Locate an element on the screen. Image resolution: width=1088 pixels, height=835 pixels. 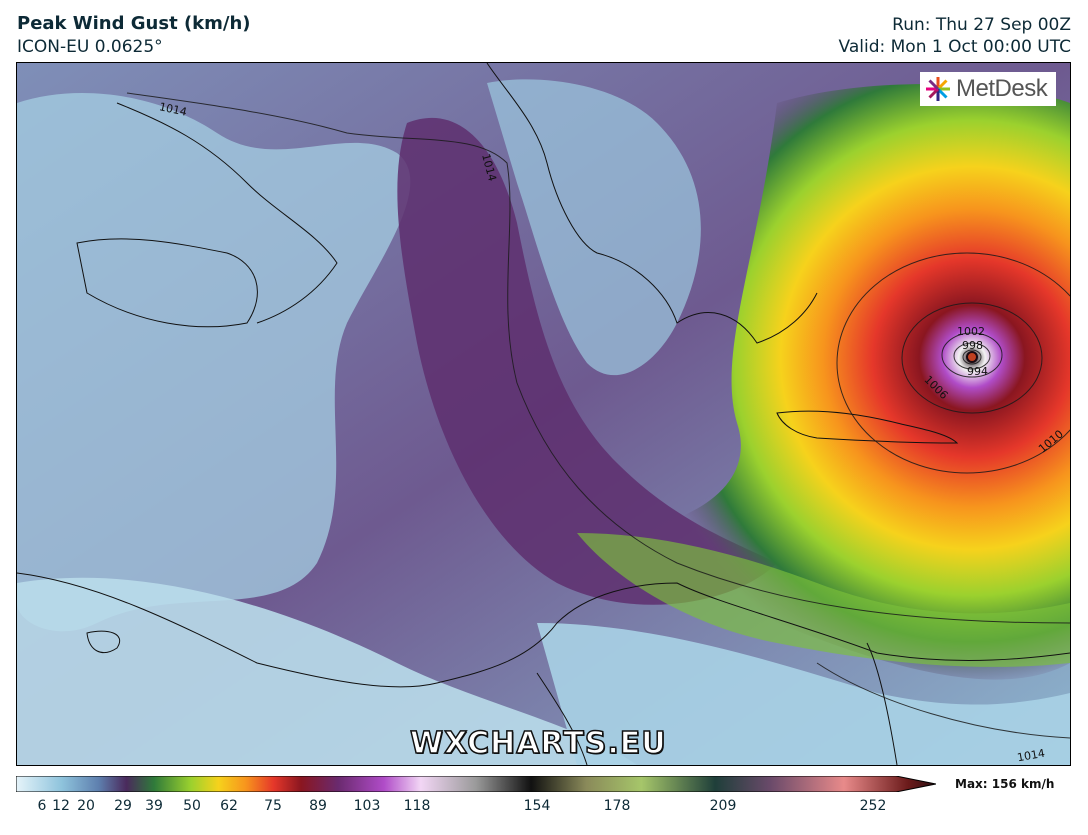
metdesk-logo-text: MetDesk is located at coordinates (1002, 88).